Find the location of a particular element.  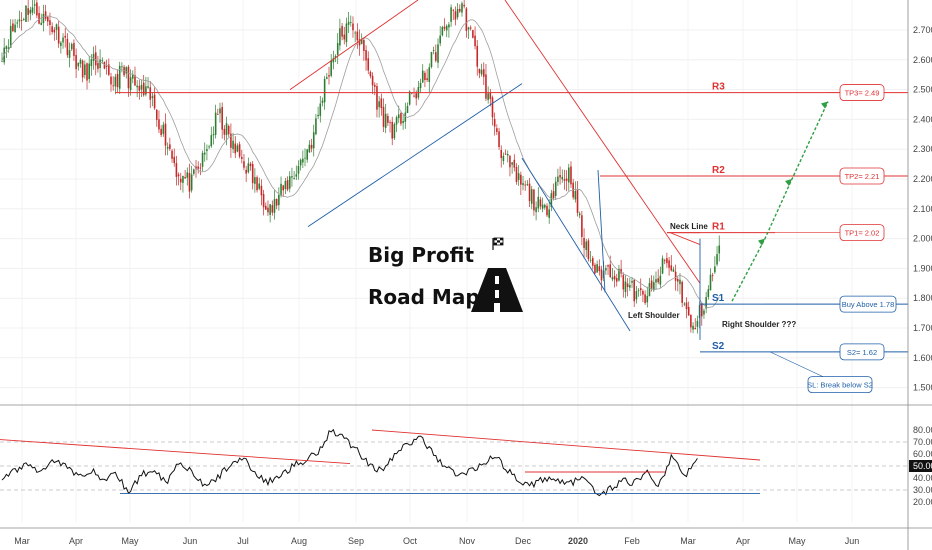

y-tick-label: 2.000 is located at coordinates (922, 239).